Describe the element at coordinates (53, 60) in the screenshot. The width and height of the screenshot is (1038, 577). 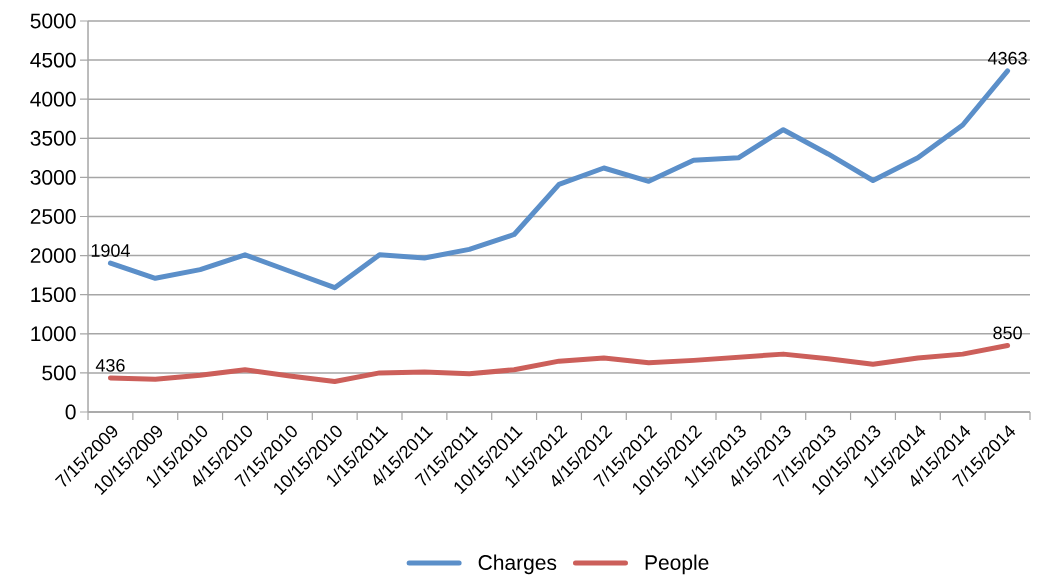
I see `y-tick-label: 4500` at that location.